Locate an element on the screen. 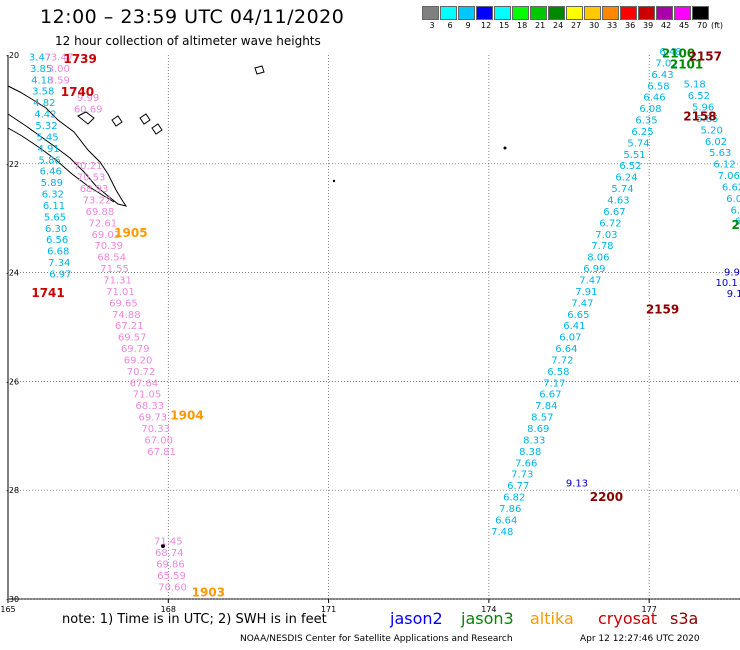  wave-height-label: 7.73 is located at coordinates (522, 475).